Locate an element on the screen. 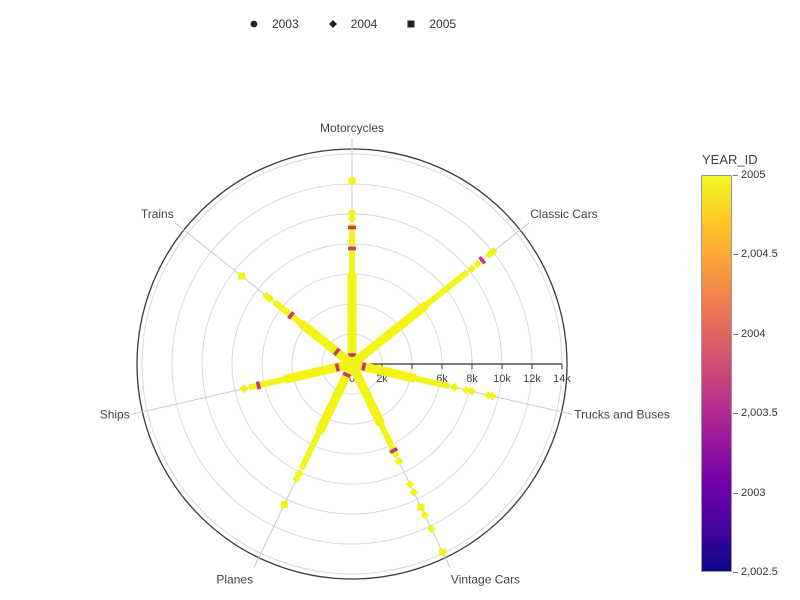  legend-item-2005: 2005 is located at coordinates (430, 24).